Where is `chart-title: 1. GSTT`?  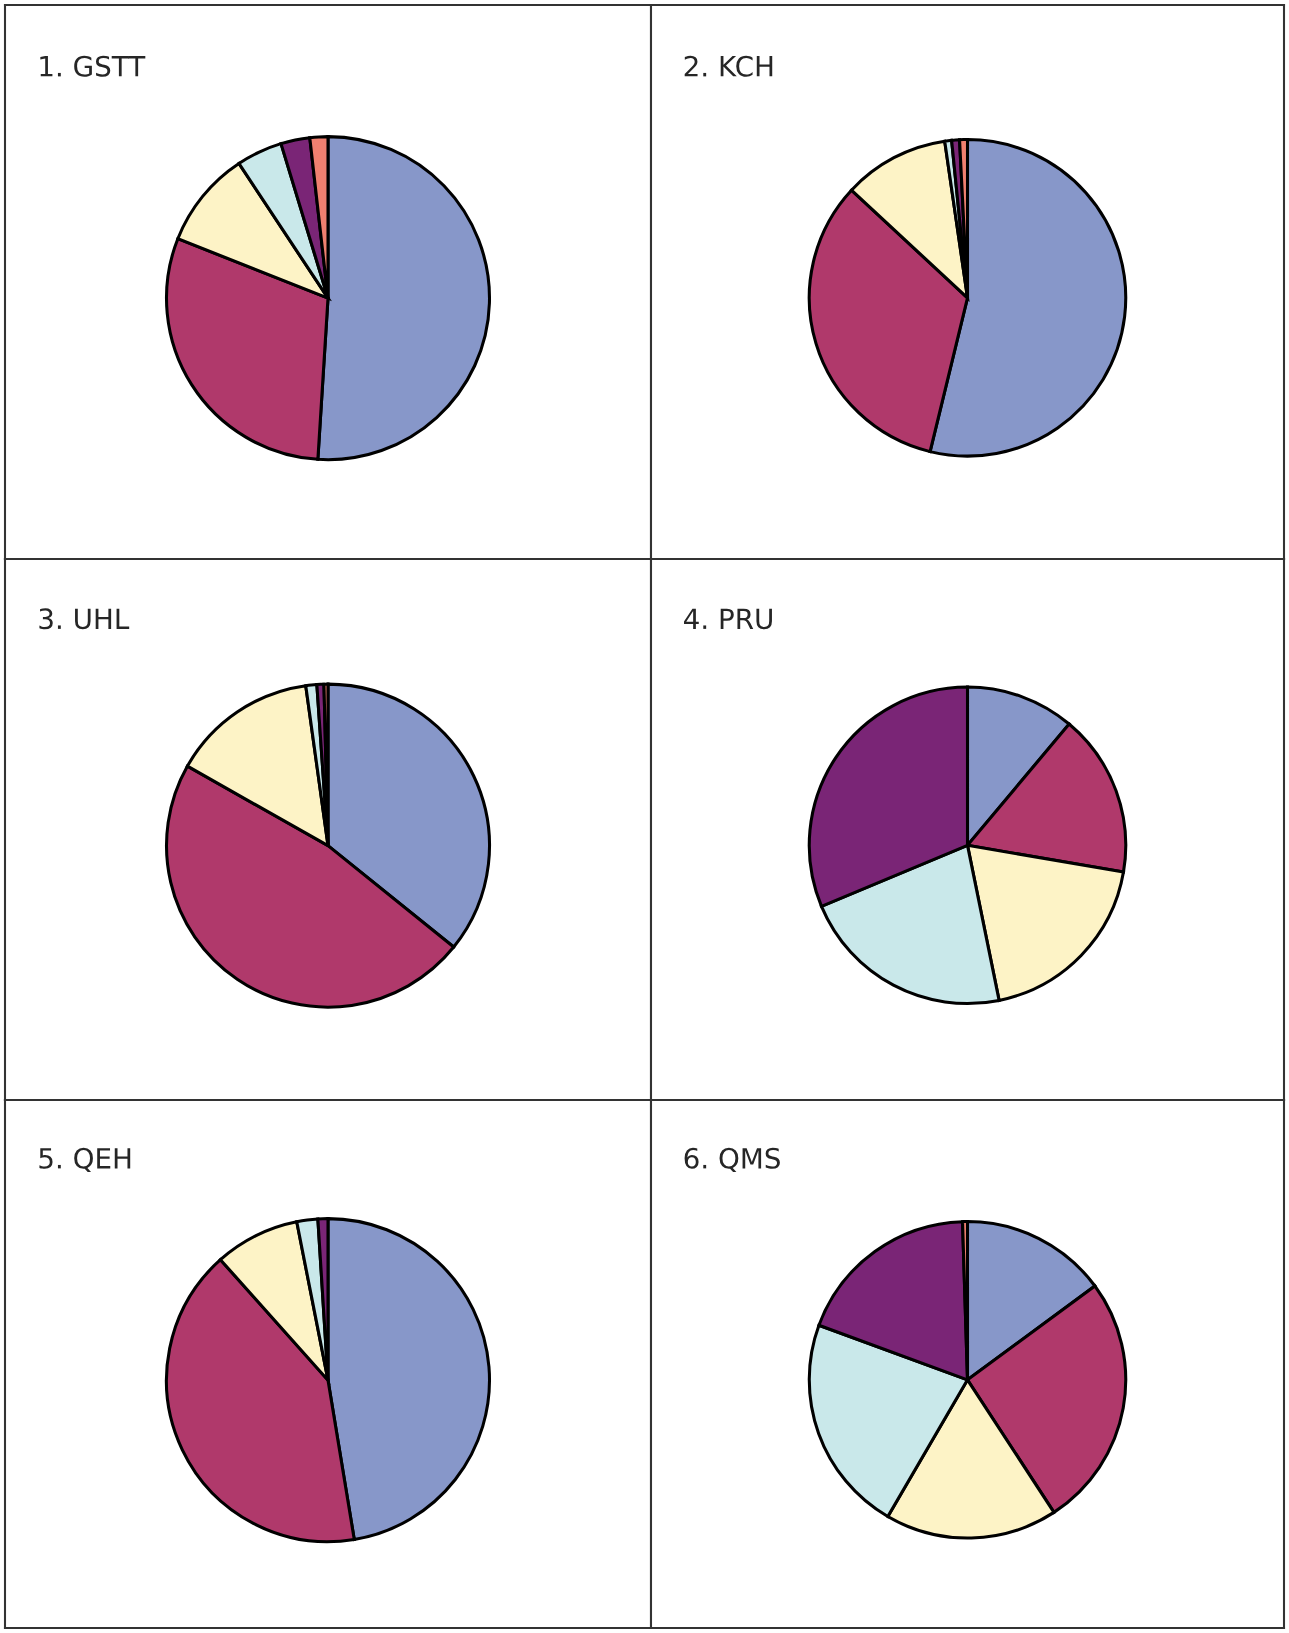
chart-title: 1. GSTT is located at coordinates (93, 66).